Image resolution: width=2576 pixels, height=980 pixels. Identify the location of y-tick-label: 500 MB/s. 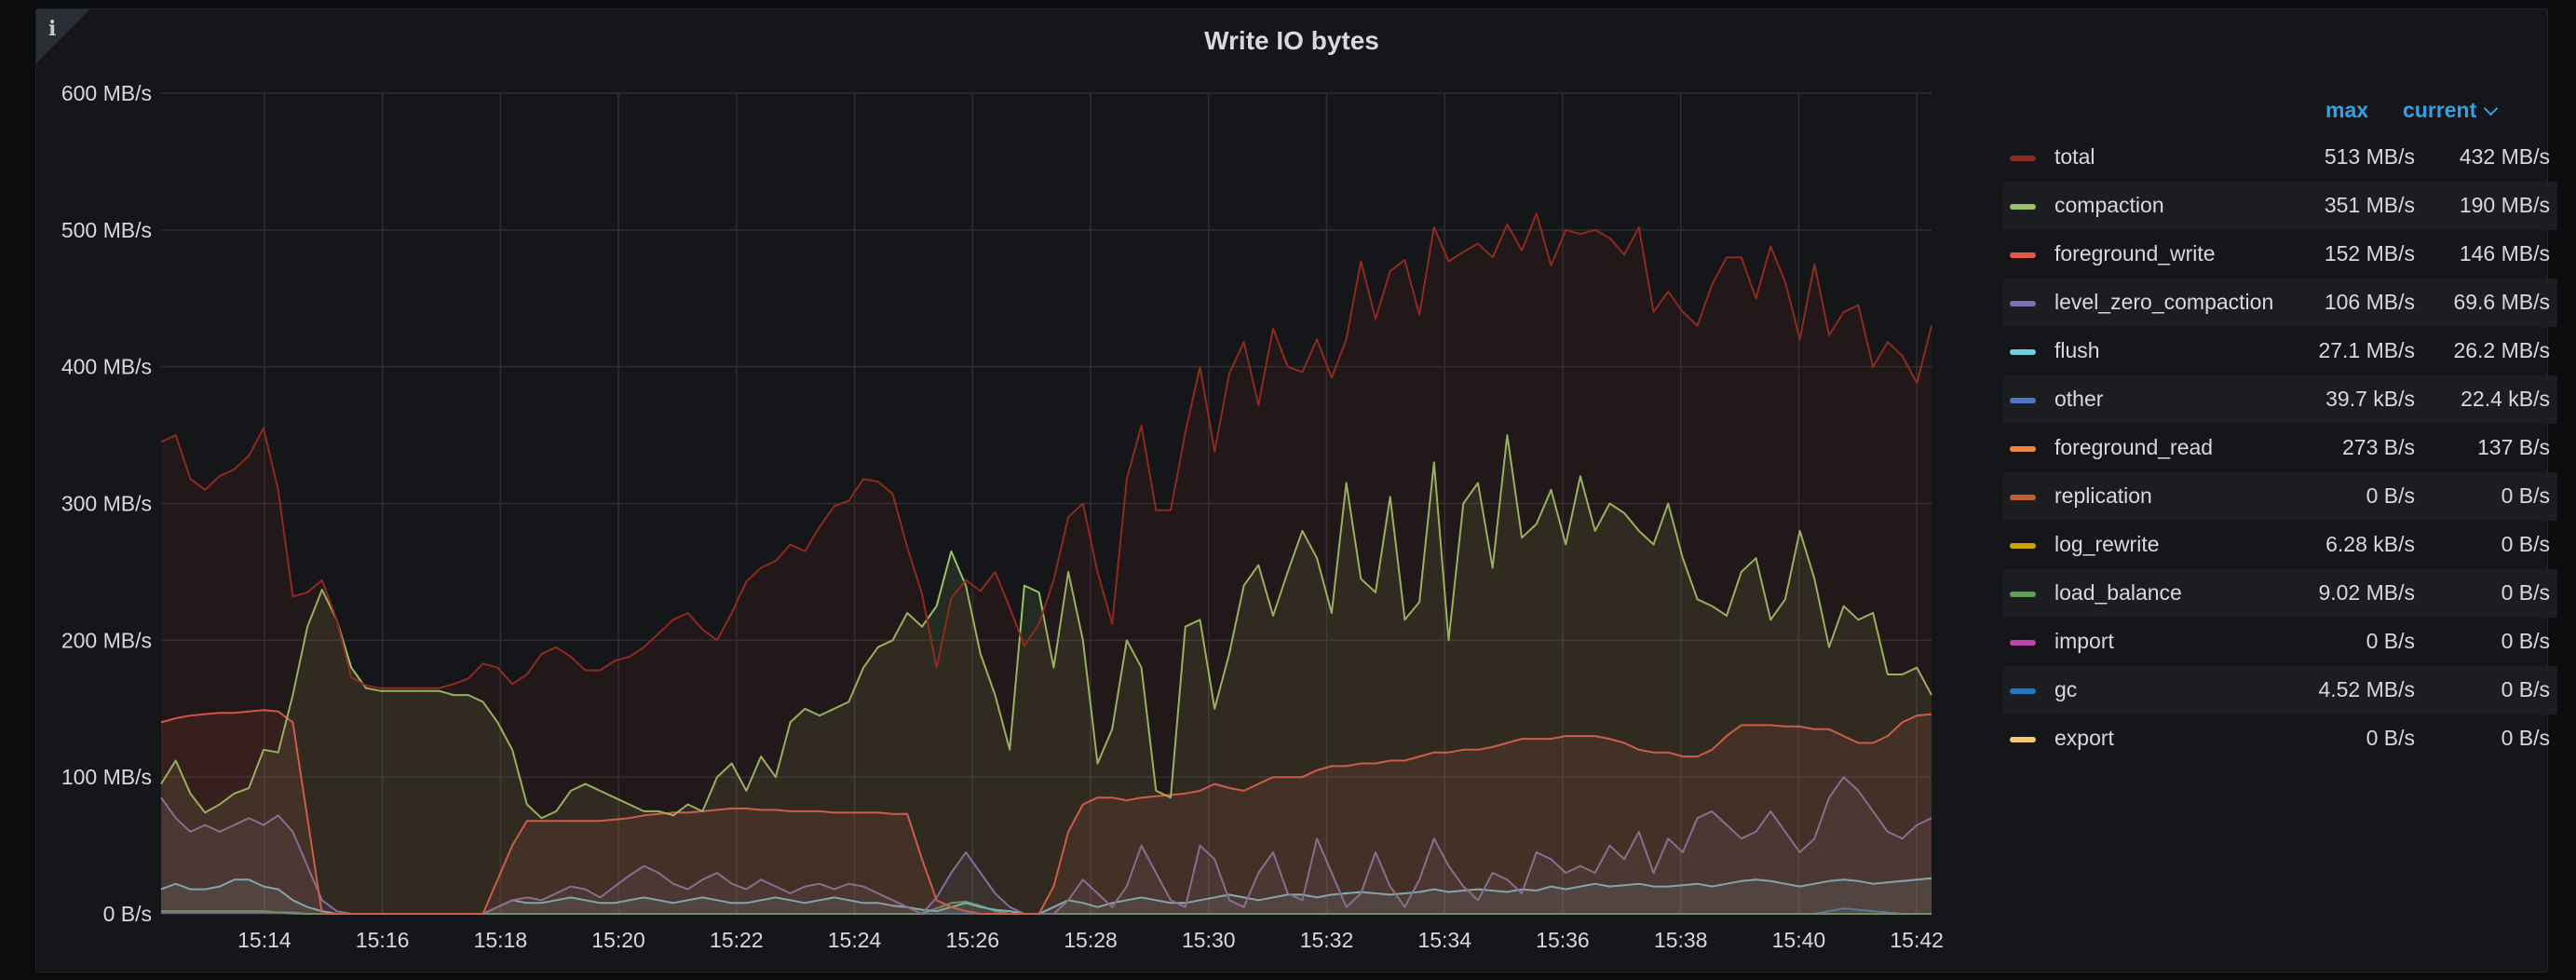
(106, 230).